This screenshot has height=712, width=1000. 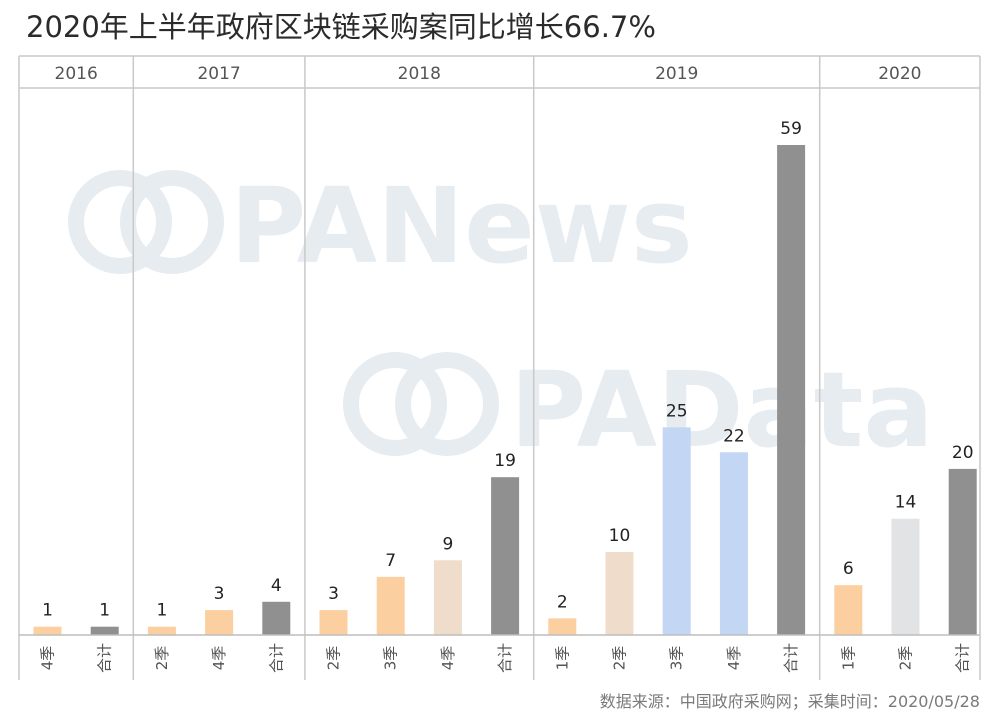 What do you see at coordinates (620, 536) in the screenshot?
I see `bar-value-label: 10` at bounding box center [620, 536].